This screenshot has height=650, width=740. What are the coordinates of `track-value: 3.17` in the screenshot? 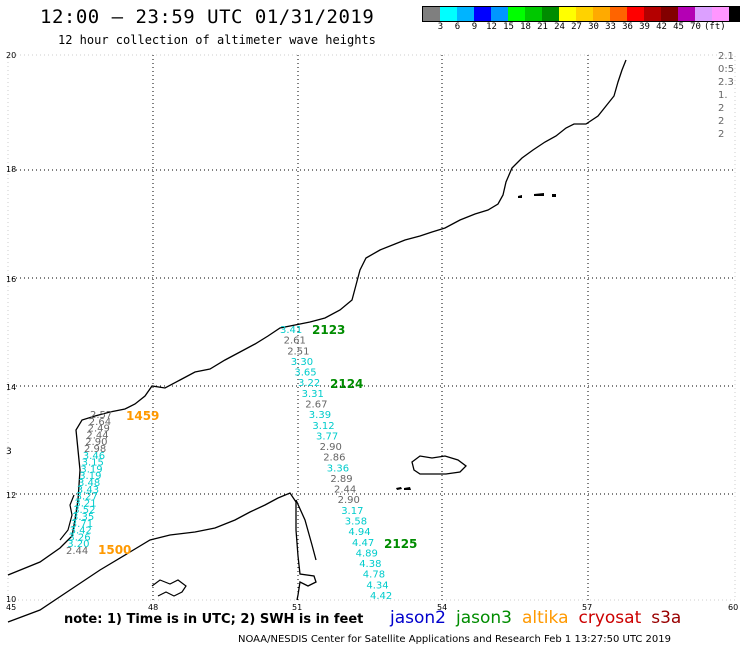 It's located at (352, 511).